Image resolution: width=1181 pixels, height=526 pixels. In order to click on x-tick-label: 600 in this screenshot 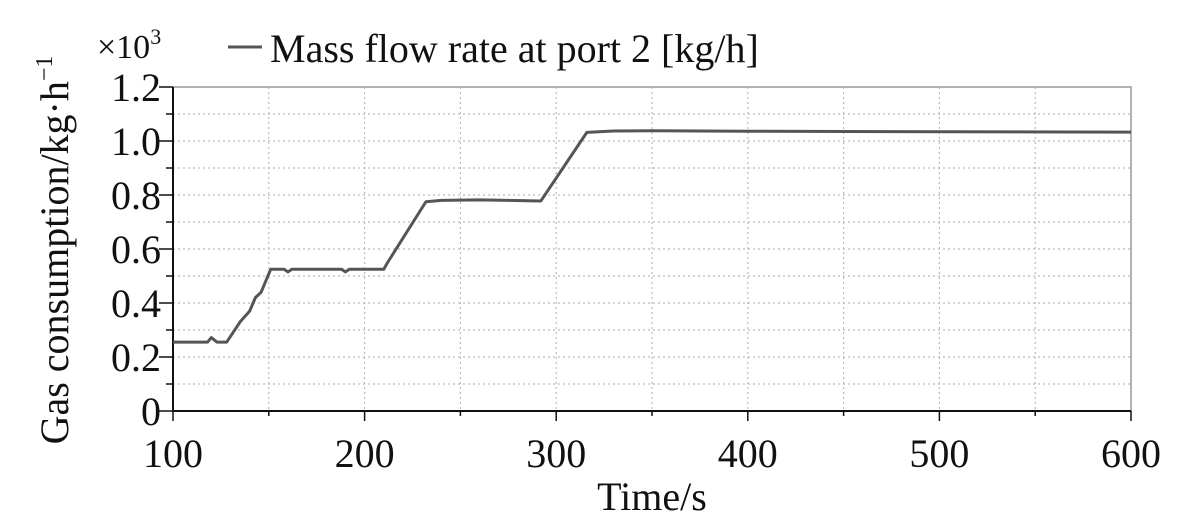, I will do `click(1131, 453)`.